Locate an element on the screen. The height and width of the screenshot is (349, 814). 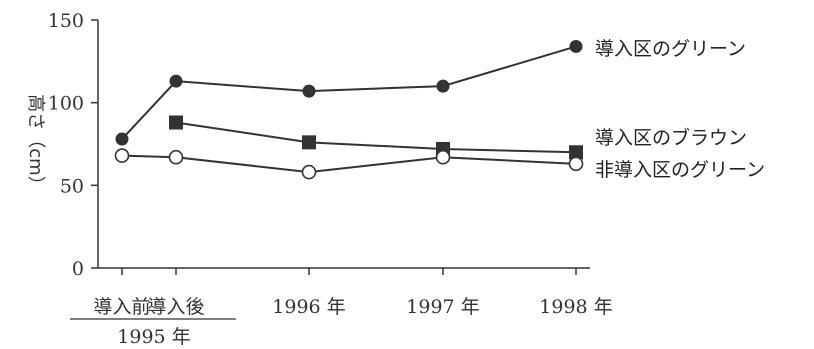
x-tick-label: 1998 年 is located at coordinates (575, 307).